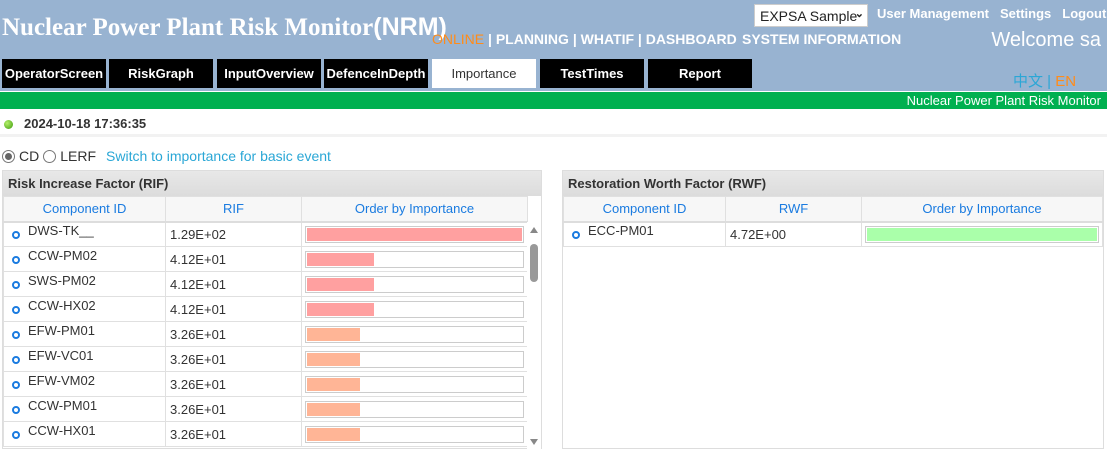 This screenshot has width=1107, height=457. I want to click on model-select-value: EXPSA Sample, so click(809, 16).